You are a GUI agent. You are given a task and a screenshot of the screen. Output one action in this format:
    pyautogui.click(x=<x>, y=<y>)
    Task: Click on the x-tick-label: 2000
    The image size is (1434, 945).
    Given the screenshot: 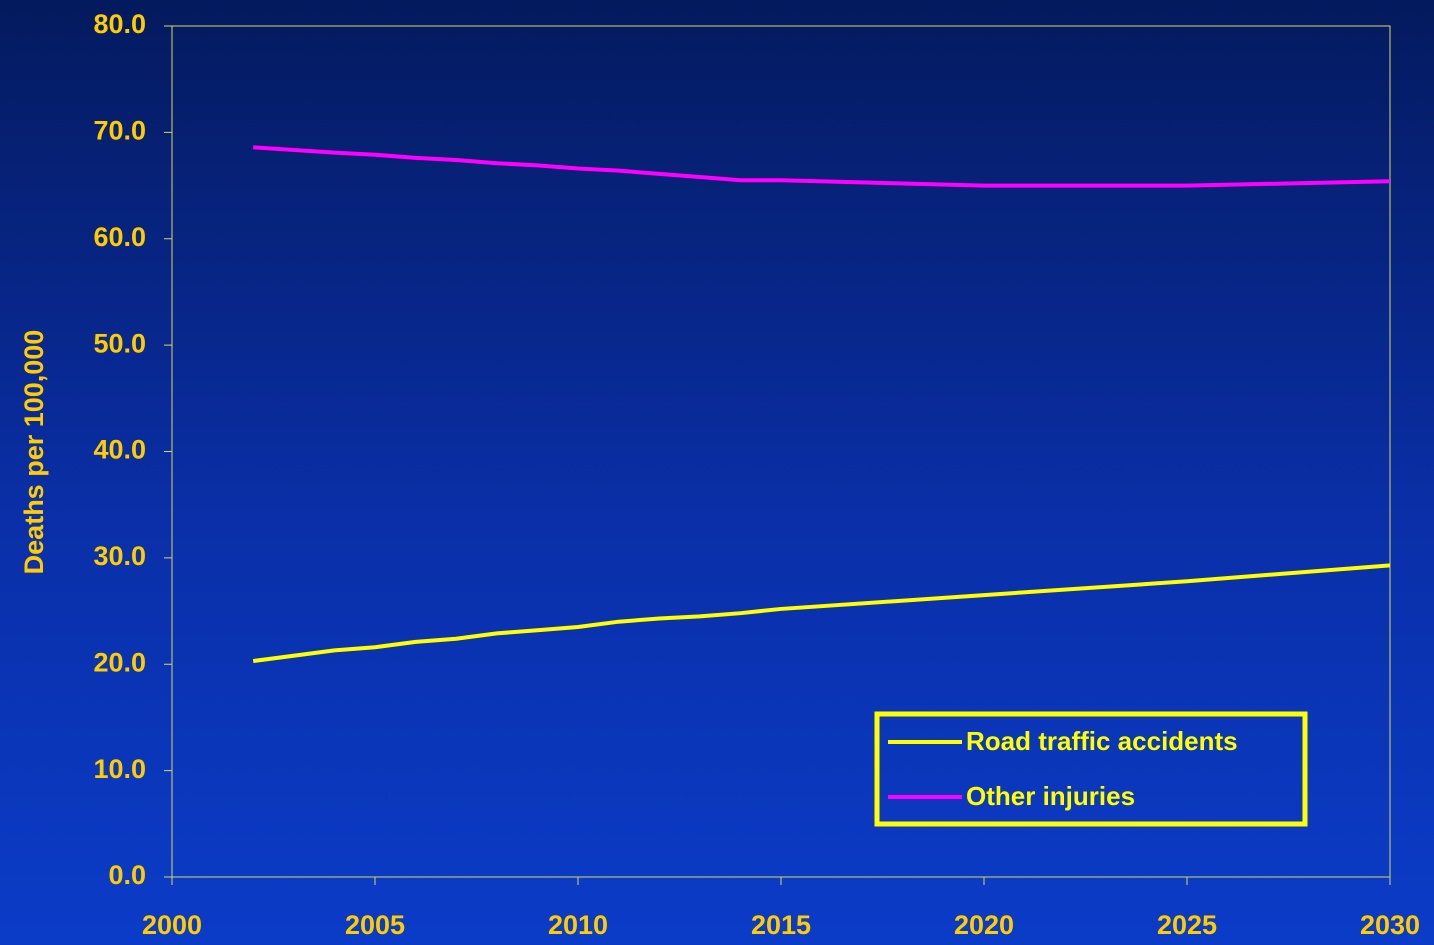 What is the action you would take?
    pyautogui.click(x=172, y=925)
    